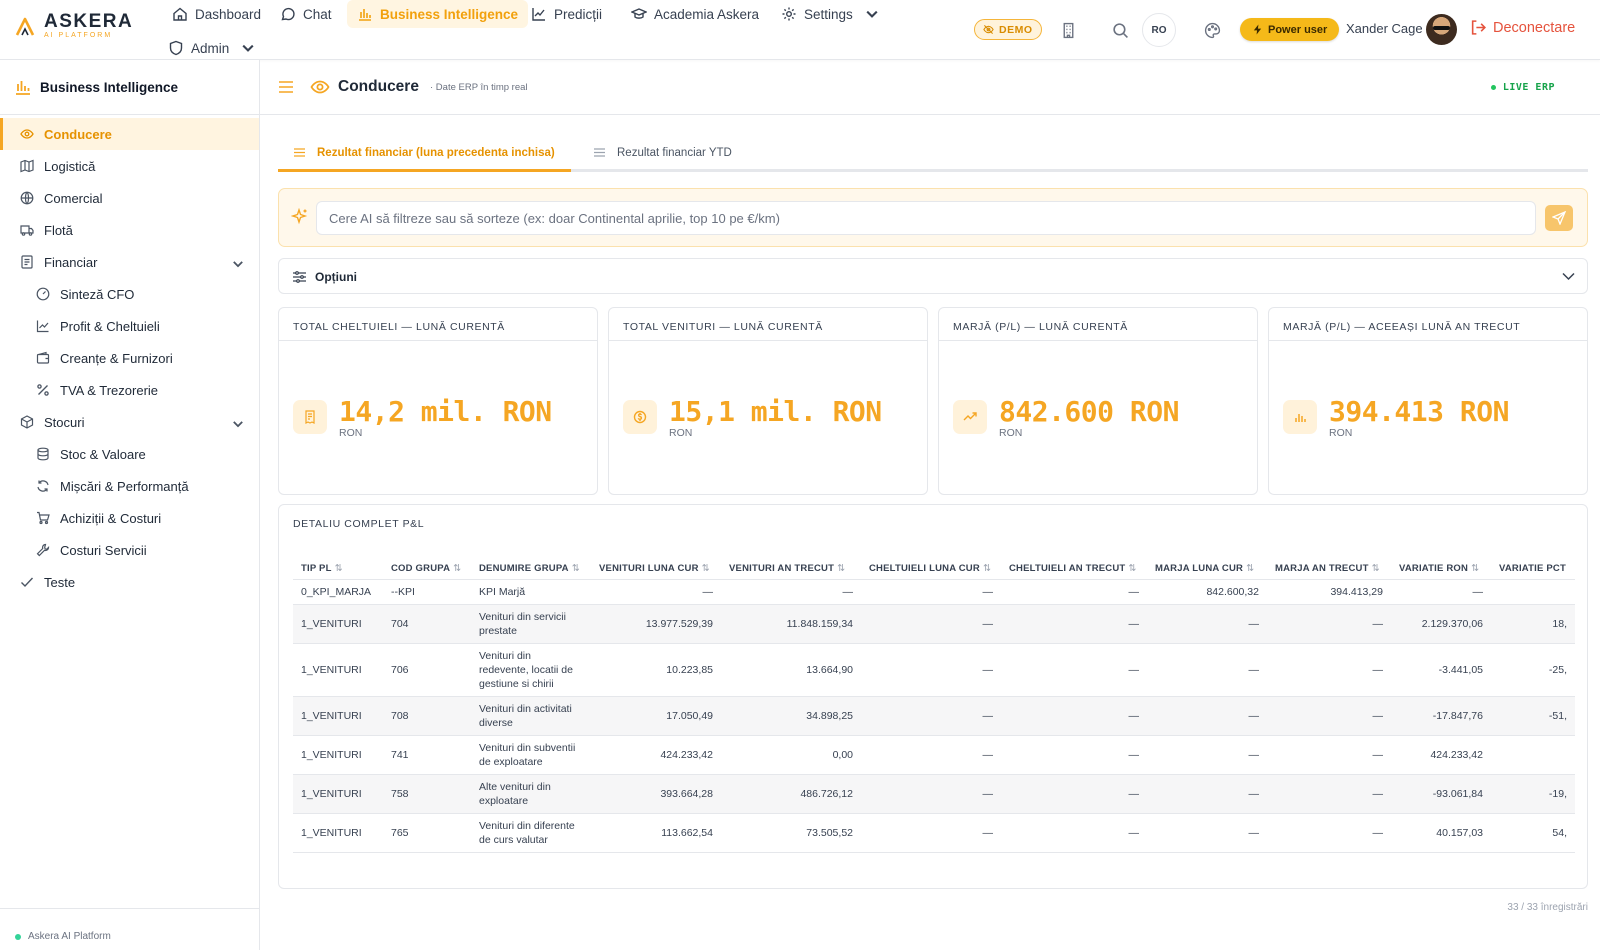 Image resolution: width=1600 pixels, height=950 pixels. I want to click on sidebar-item-stoc-valoare: Stoc & Valoare, so click(129, 454).